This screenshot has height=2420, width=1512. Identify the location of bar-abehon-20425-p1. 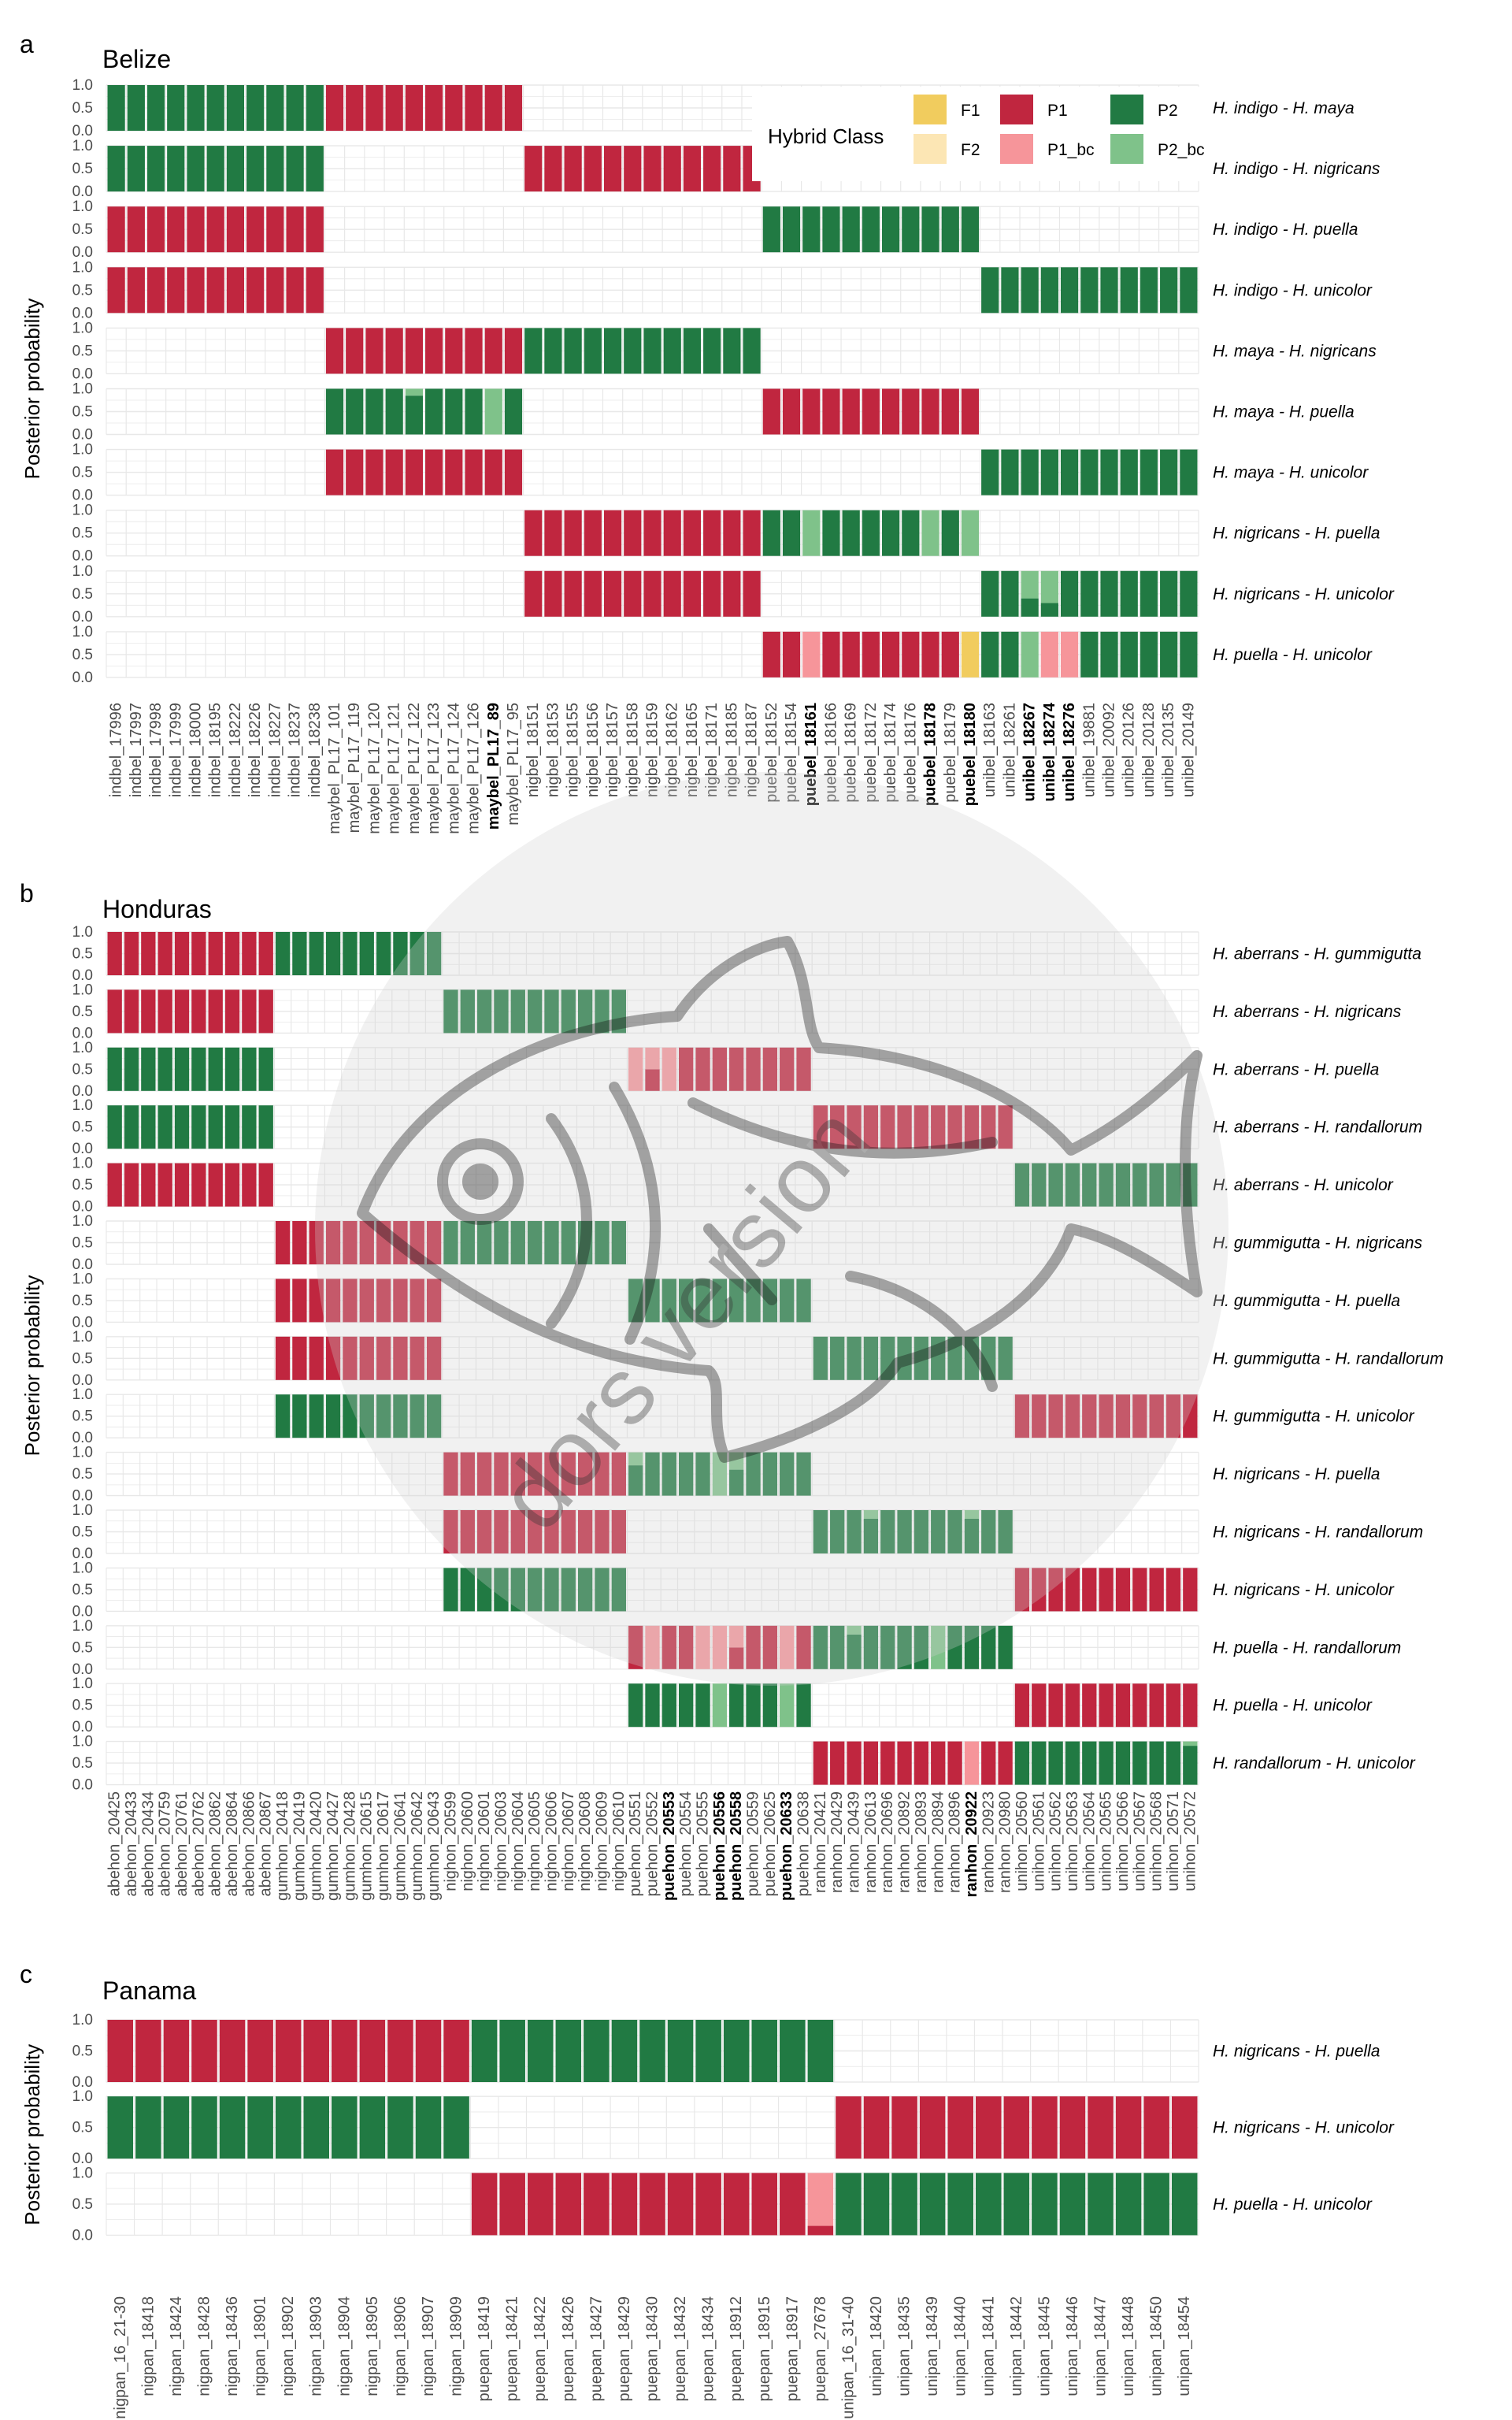
(114, 1185).